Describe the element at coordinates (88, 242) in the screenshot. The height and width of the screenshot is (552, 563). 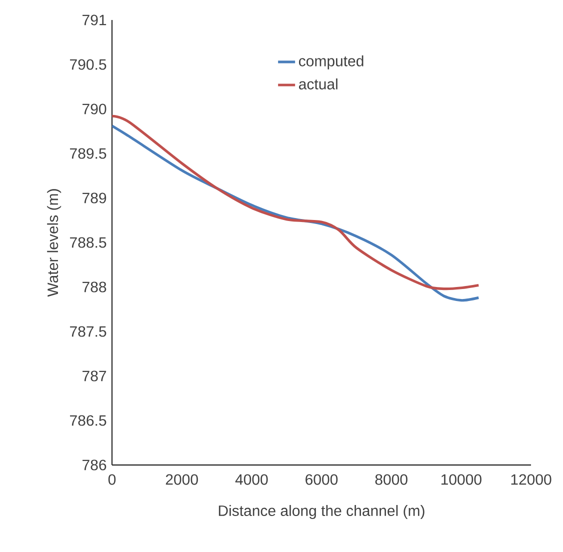
I see `y-tick-label: 788.5` at that location.